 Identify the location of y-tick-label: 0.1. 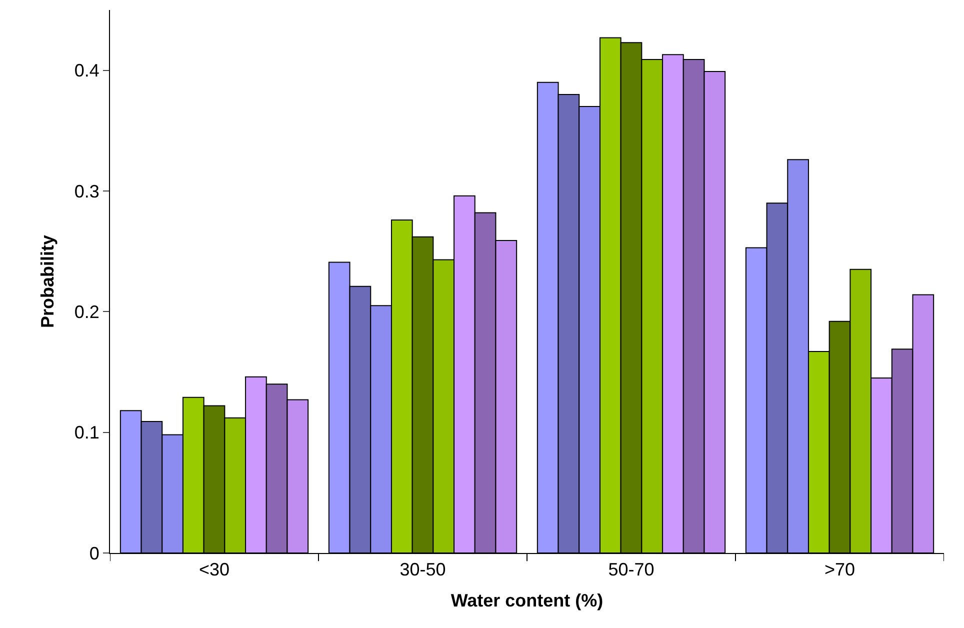
(87, 432).